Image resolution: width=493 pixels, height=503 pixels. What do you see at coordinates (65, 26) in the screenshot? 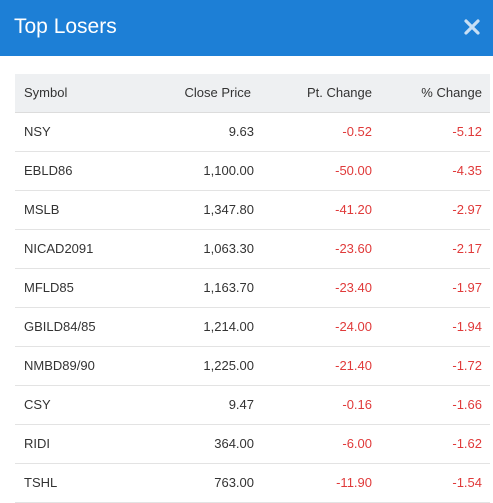
I see `dialog-title: Top Losers` at bounding box center [65, 26].